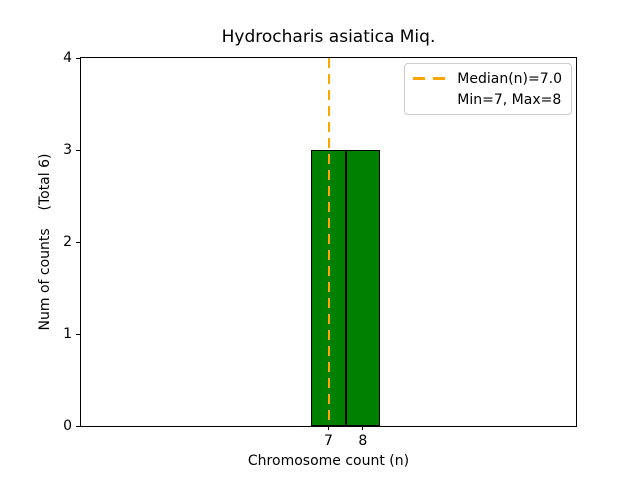 The image size is (640, 480). What do you see at coordinates (363, 288) in the screenshot?
I see `bar-n8` at bounding box center [363, 288].